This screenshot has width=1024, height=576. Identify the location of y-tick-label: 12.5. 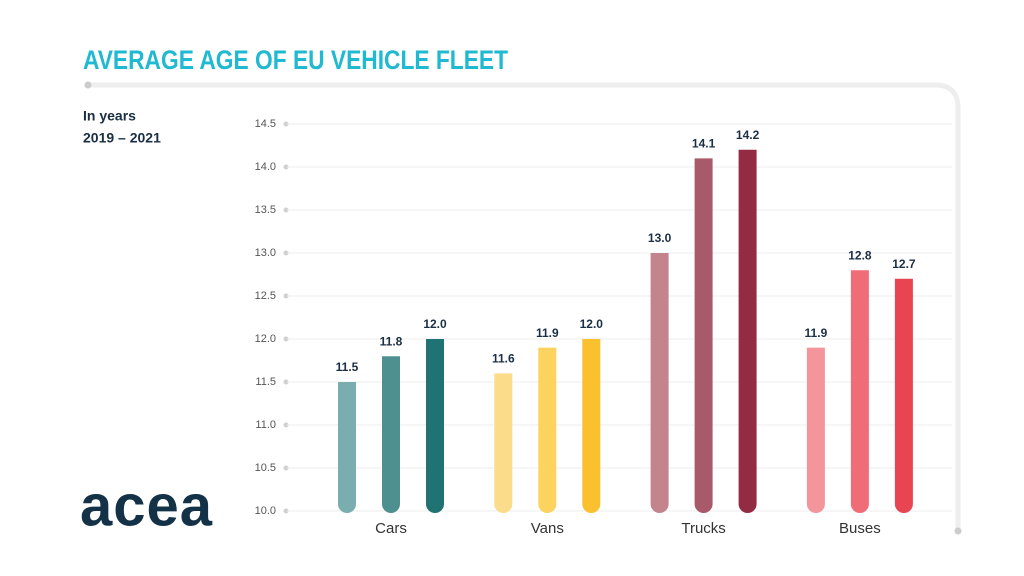
(265, 296).